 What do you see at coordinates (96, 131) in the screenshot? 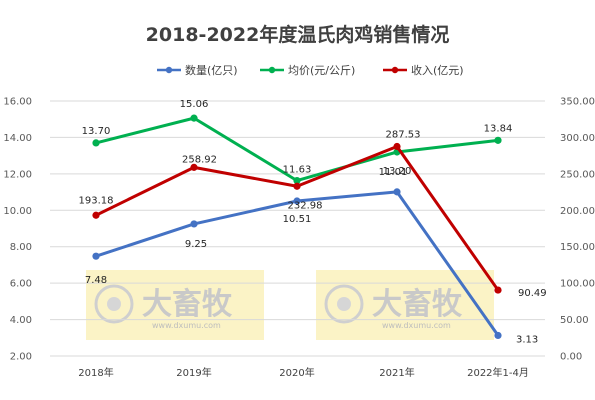
I see `data-label: 13.70` at bounding box center [96, 131].